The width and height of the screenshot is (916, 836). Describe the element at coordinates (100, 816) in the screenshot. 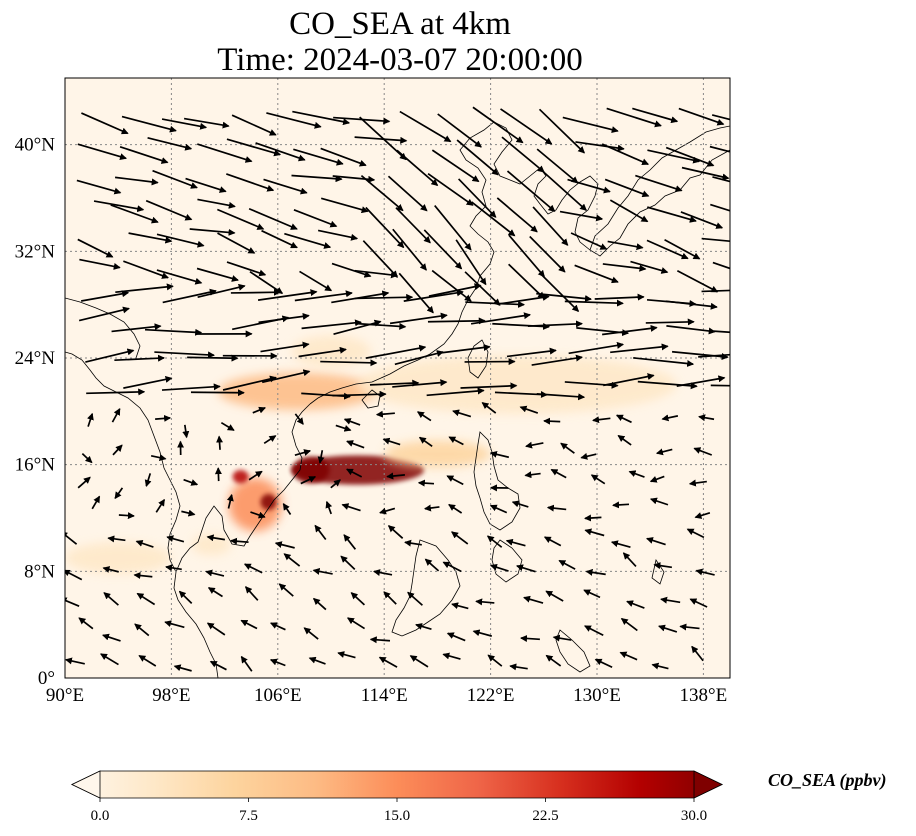

I see `colorbar-tick-label: 0.0` at that location.